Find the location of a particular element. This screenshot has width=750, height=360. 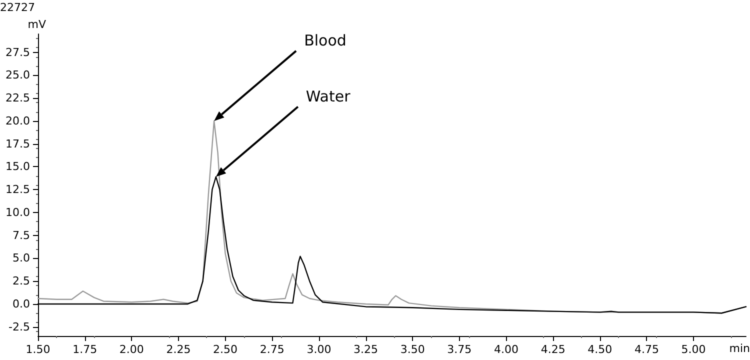

x-tick-label: 4.00 is located at coordinates (506, 349).